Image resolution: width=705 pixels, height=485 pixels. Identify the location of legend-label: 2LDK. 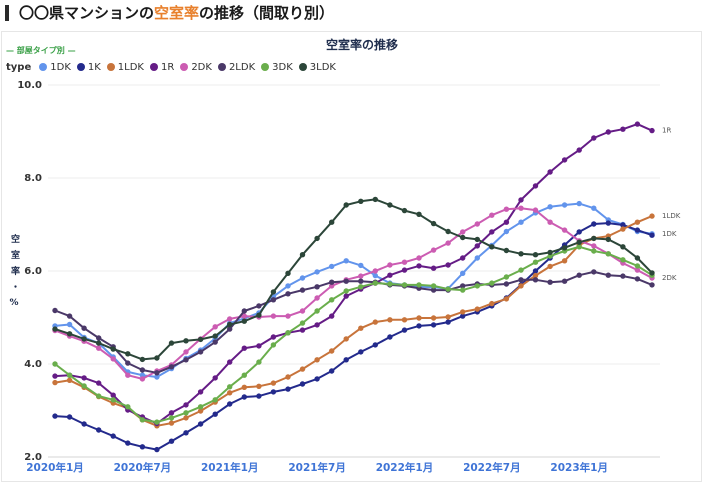
(242, 67).